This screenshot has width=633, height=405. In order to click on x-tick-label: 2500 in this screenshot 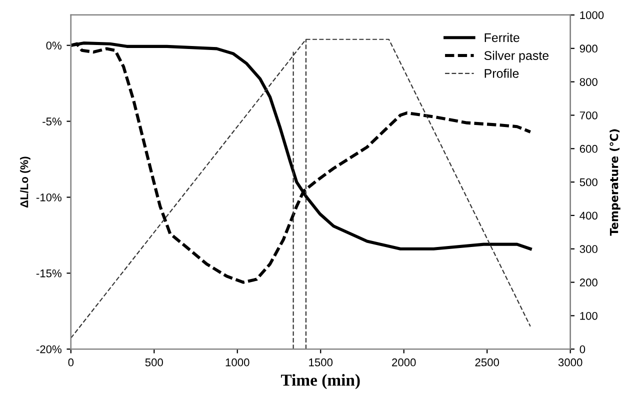, I will do `click(487, 362)`.